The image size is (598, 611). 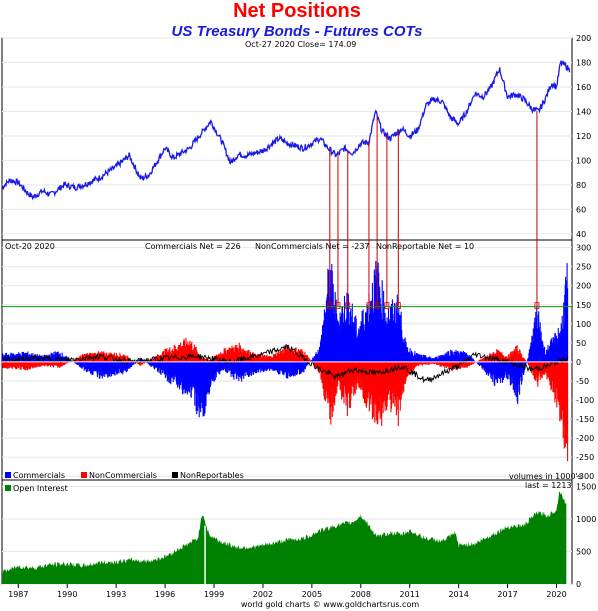 What do you see at coordinates (583, 324) in the screenshot?
I see `net-y-tick-label: 100` at bounding box center [583, 324].